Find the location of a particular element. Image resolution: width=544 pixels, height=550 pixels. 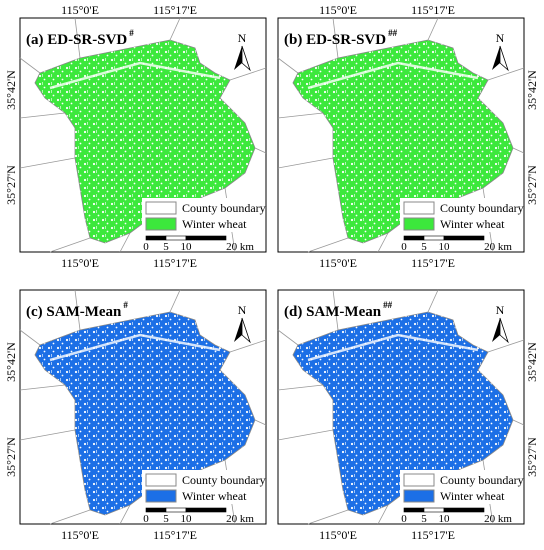

panel-title: (b) ED-SR-SVD is located at coordinates (335, 40).